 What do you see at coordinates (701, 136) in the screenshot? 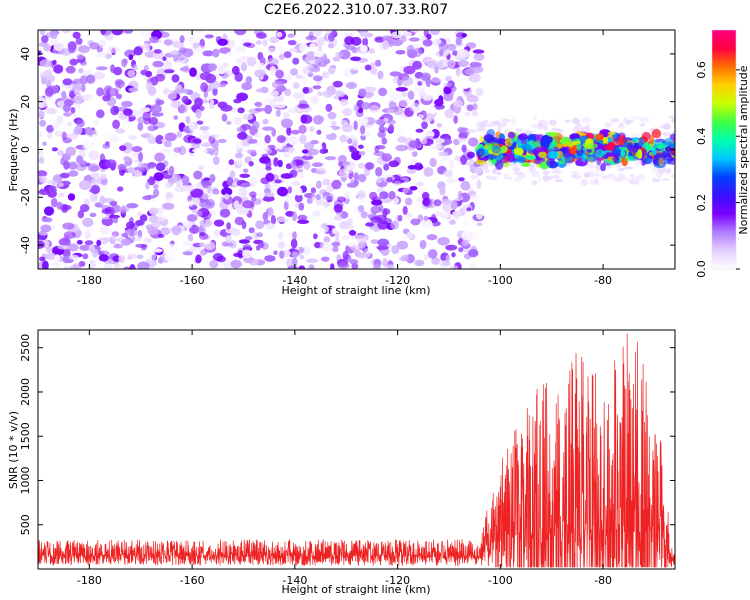
I see `colorbar-tick-label: 0.4` at bounding box center [701, 136].